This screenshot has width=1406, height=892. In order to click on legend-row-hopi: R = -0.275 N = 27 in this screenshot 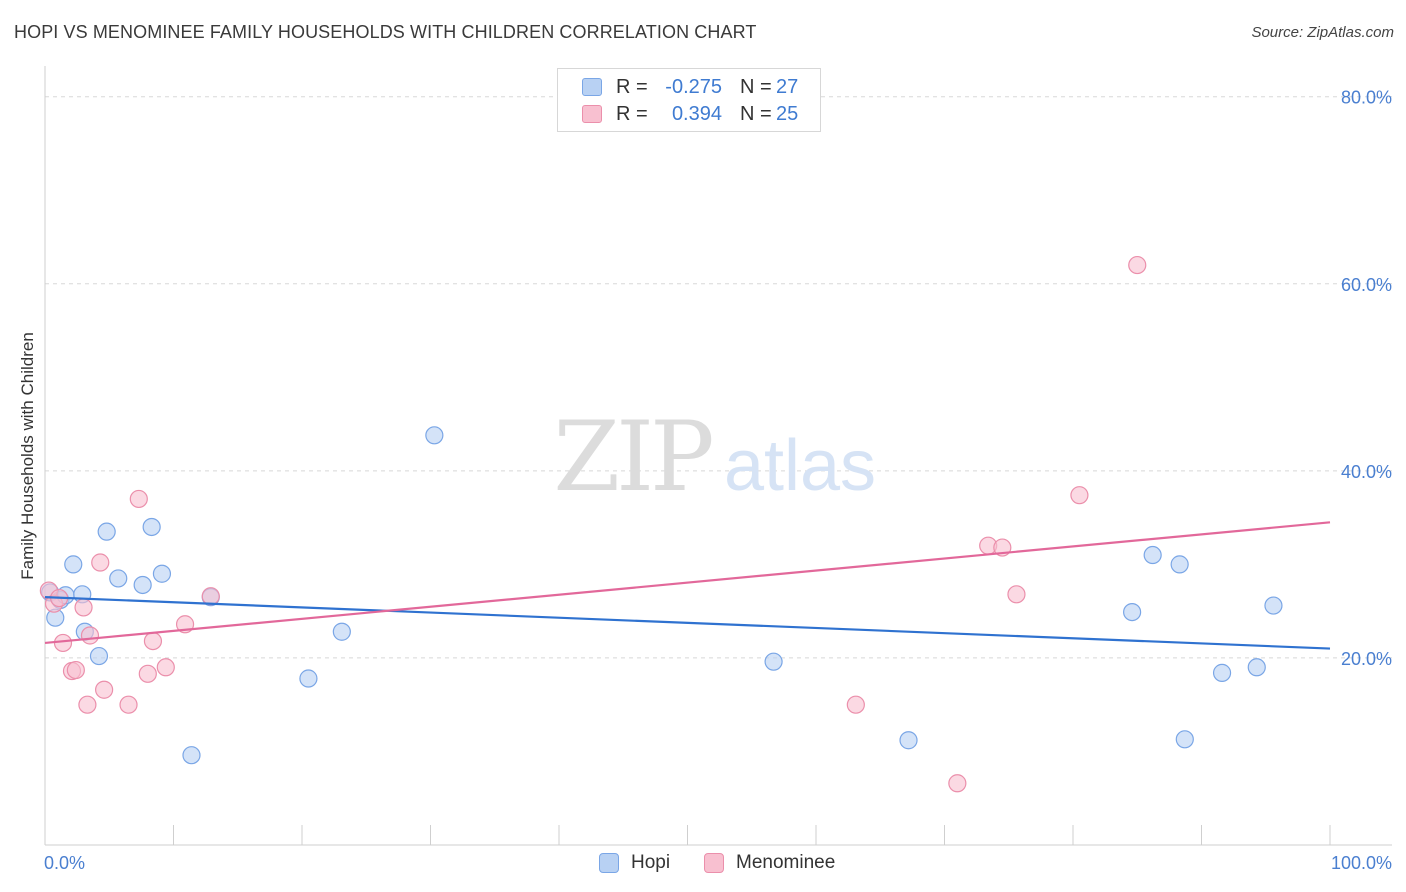, I will do `click(690, 87)`.